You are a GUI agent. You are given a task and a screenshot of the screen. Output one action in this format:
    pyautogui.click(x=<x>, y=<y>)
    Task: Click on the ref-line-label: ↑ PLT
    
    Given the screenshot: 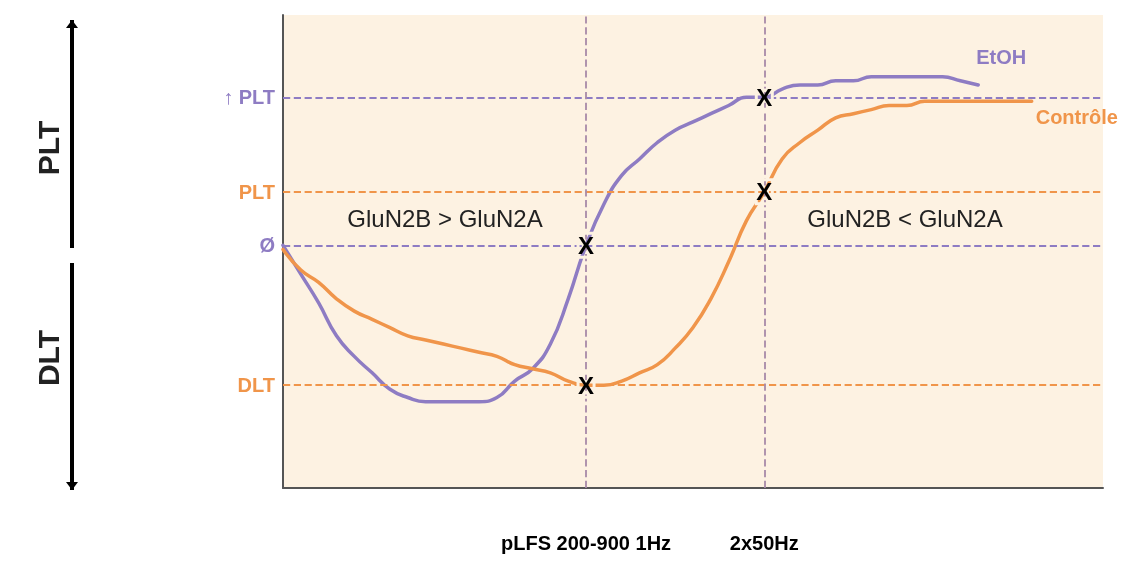 What is the action you would take?
    pyautogui.click(x=249, y=97)
    